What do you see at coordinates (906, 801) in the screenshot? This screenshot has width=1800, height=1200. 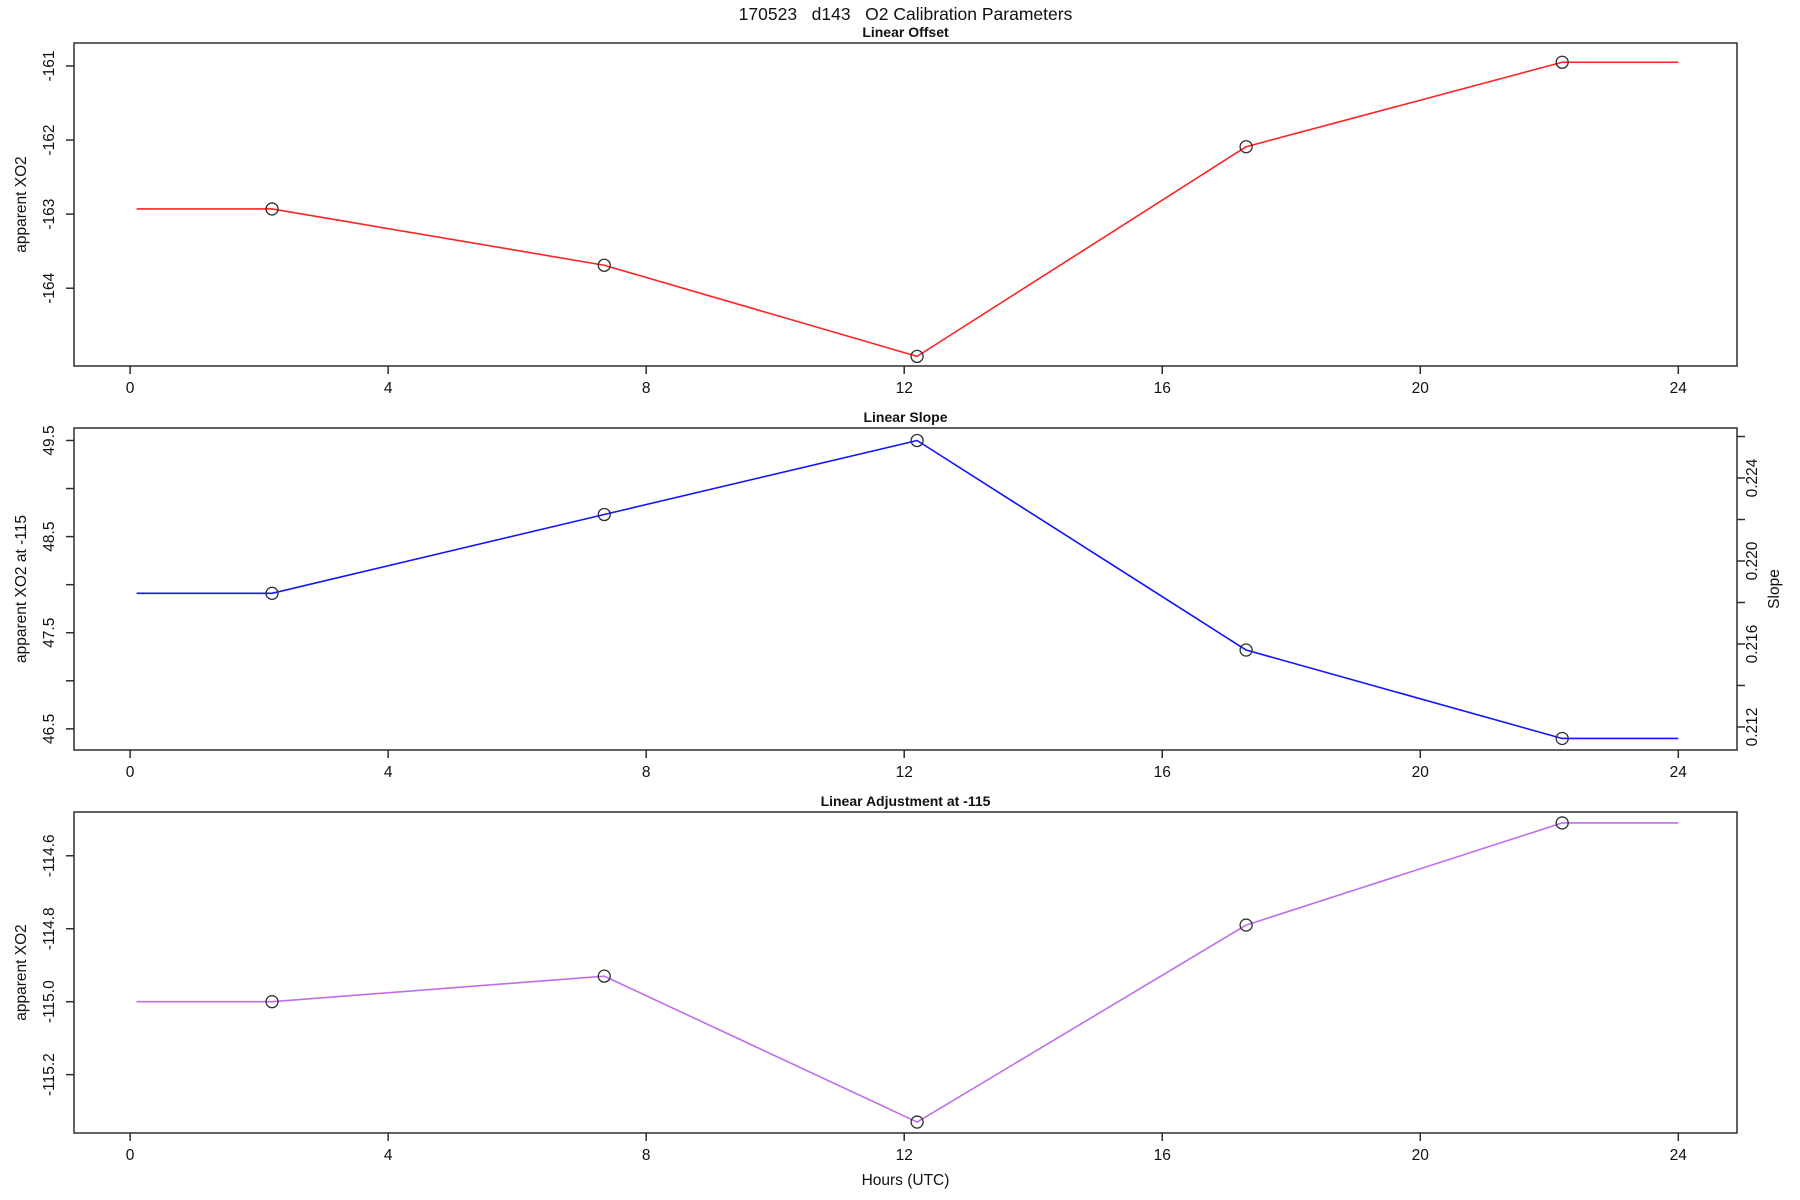 I see `panel-title: Linear Adjustment at -115` at bounding box center [906, 801].